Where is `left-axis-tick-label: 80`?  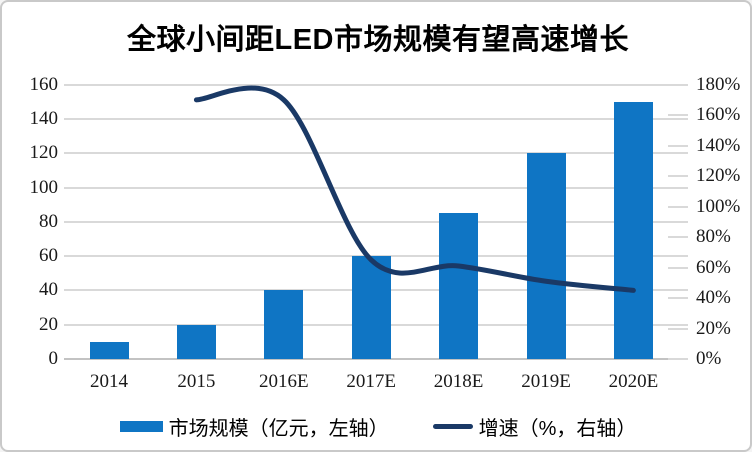 left-axis-tick-label: 80 is located at coordinates (48, 221).